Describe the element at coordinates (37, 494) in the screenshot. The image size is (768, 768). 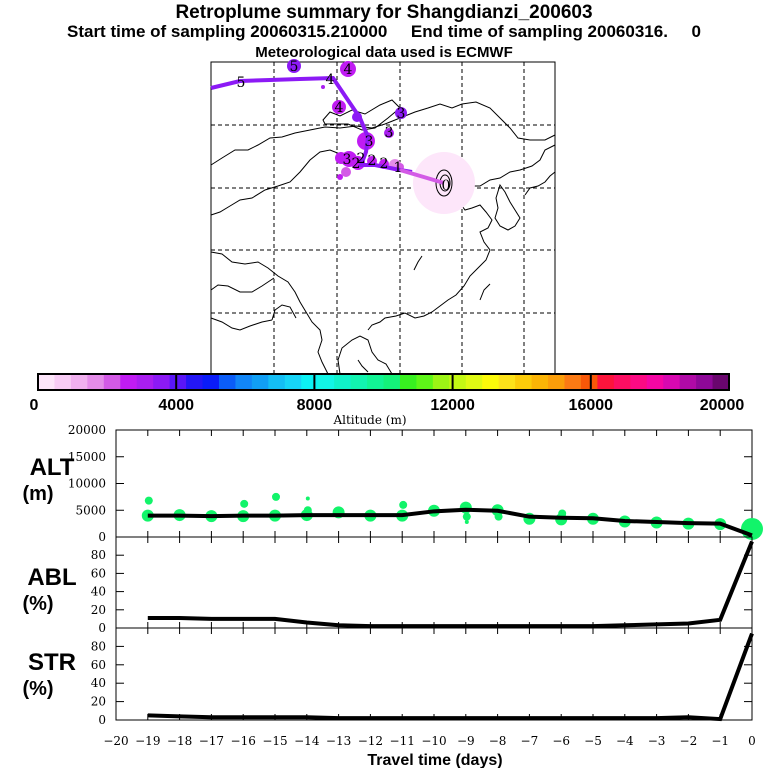
I see `panel-unit: (m)` at that location.